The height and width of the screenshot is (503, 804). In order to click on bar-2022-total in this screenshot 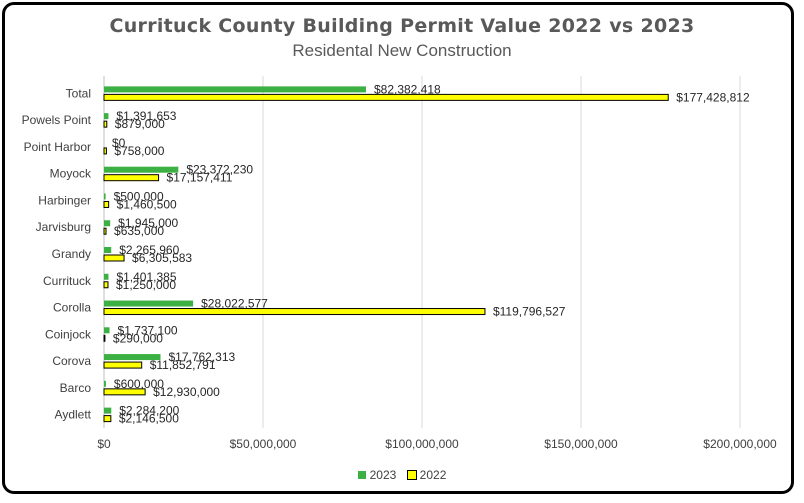, I will do `click(386, 97)`.